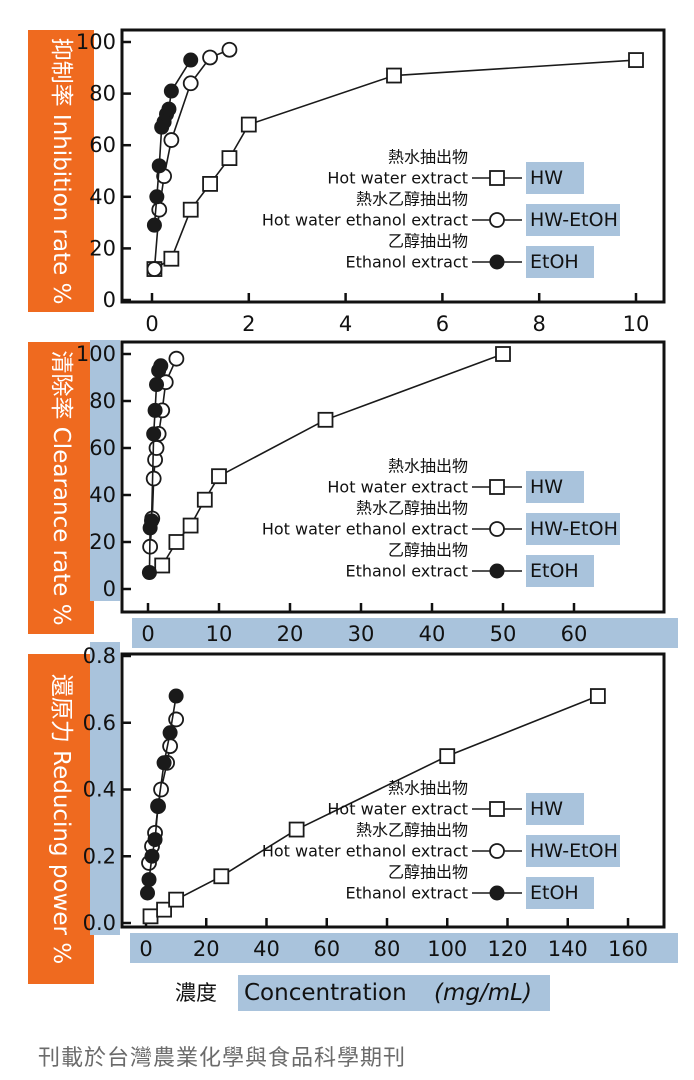  I want to click on x-tick-label: 6, so click(442, 324).